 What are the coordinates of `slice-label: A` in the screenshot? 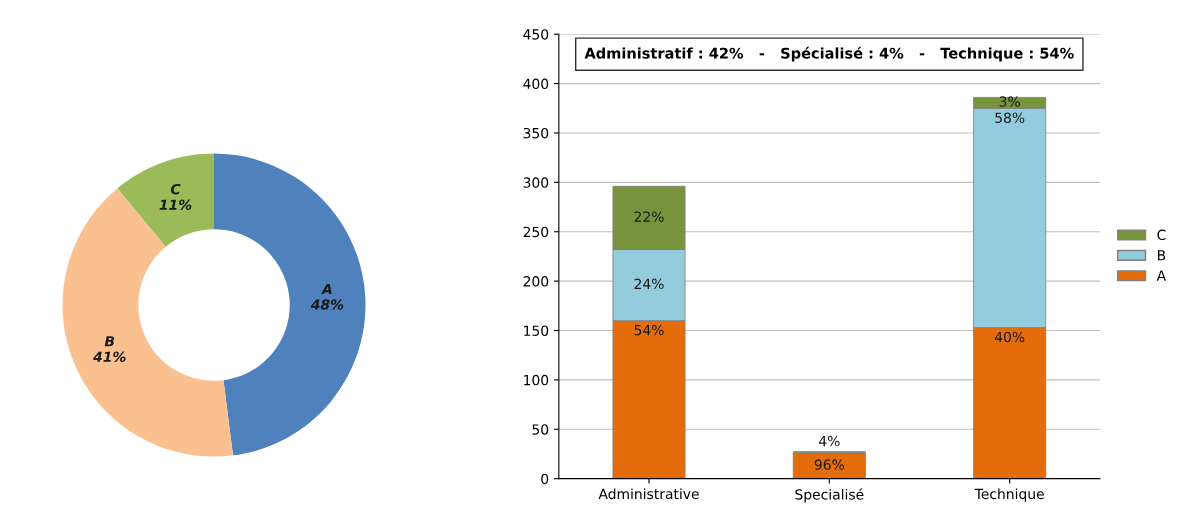 It's located at (326, 288).